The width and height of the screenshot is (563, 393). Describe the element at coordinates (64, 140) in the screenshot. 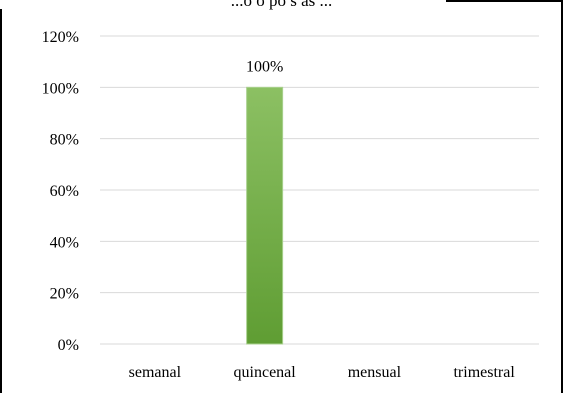

I see `y-tick-label: 80%` at that location.